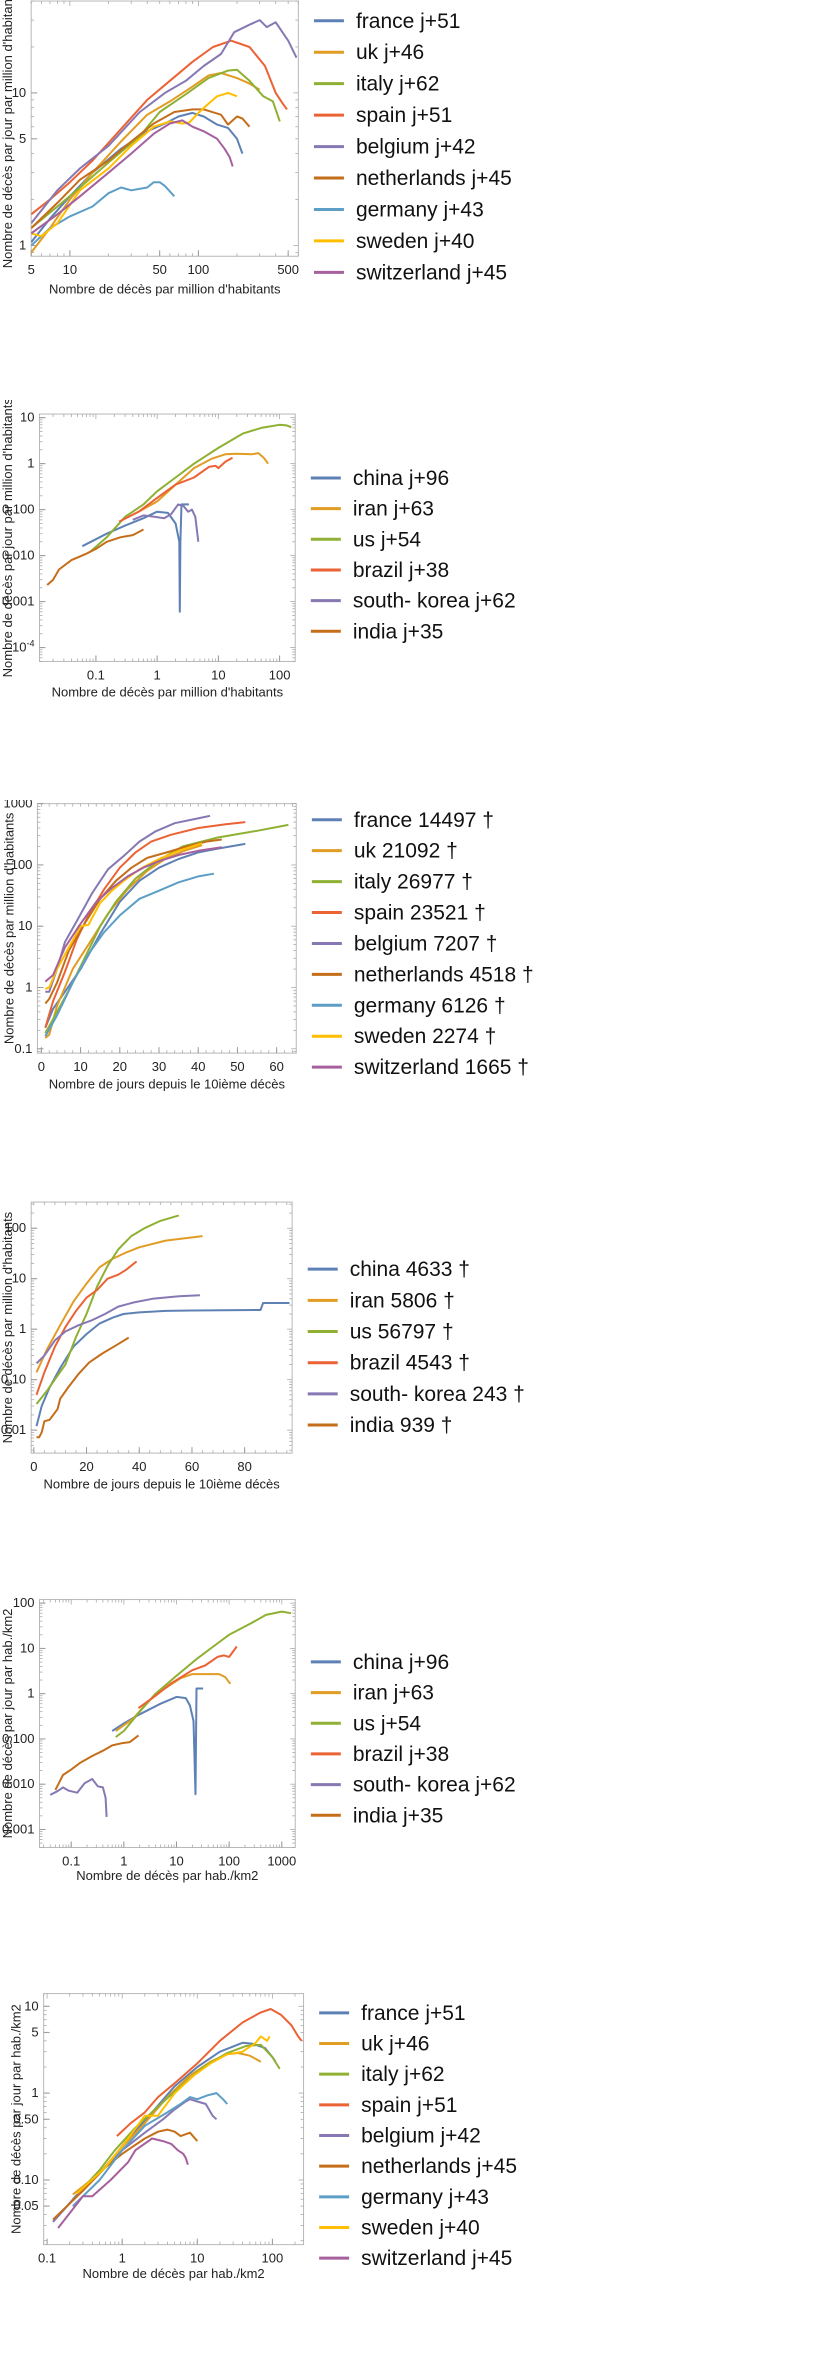  Describe the element at coordinates (174, 2273) in the screenshot. I see `x-axis-label: Nombre de décès par hab./km2` at that location.